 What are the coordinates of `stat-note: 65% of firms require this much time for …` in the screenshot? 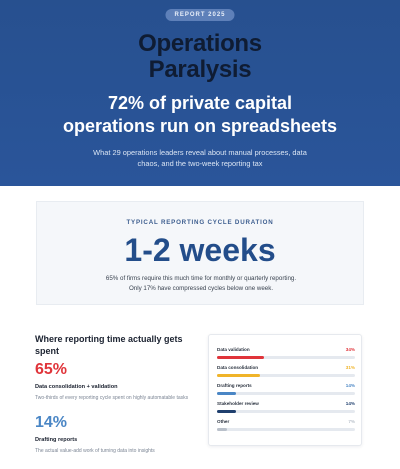 It's located at (201, 284).